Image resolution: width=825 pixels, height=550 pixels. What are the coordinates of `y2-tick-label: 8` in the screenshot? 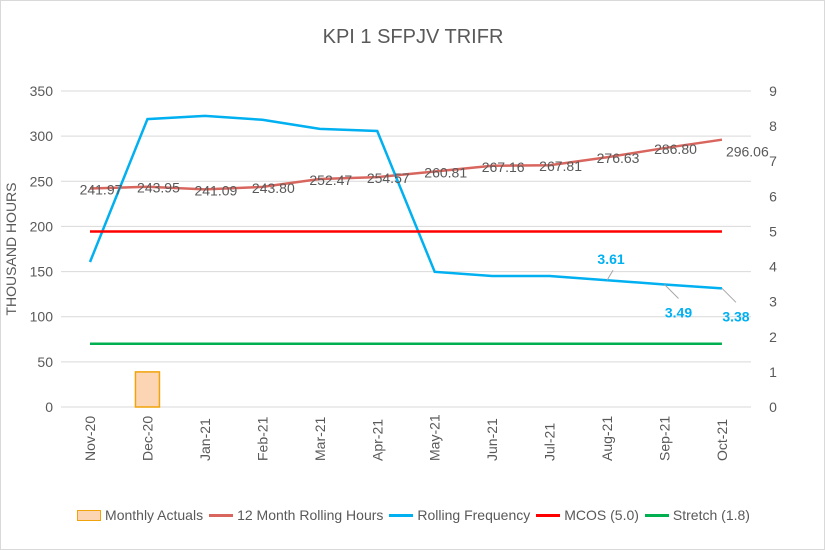 It's located at (773, 126).